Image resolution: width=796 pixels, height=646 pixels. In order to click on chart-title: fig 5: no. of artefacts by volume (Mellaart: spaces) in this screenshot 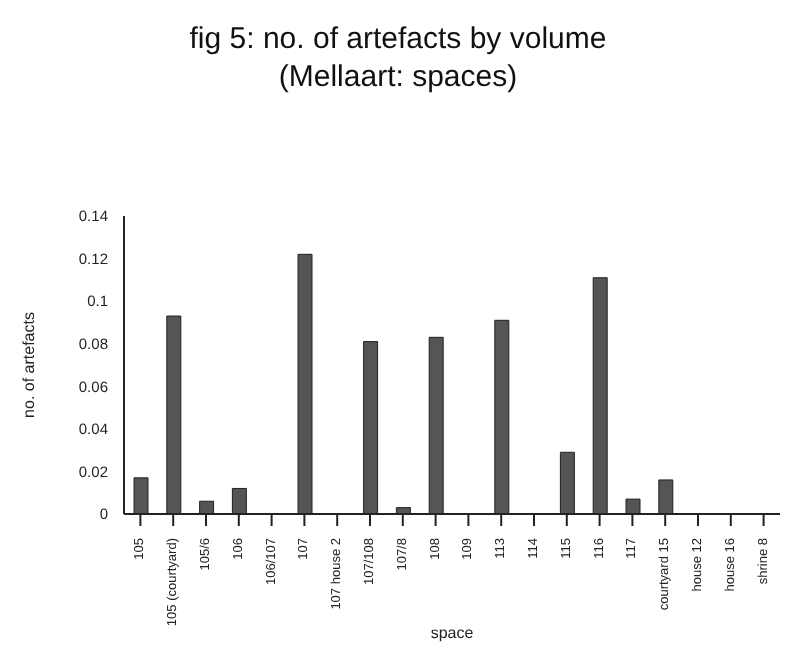, I will do `click(398, 58)`.